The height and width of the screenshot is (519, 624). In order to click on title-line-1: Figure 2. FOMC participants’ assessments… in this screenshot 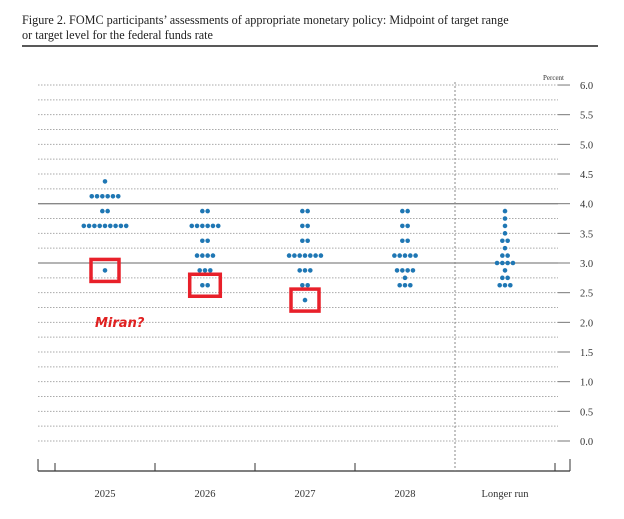, I will do `click(265, 20)`.